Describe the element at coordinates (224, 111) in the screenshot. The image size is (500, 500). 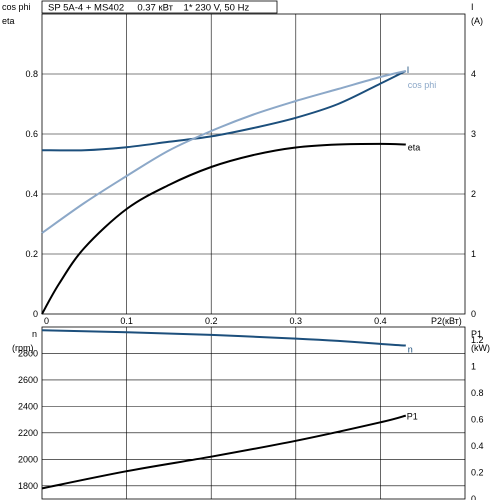
I see `series-line-i` at that location.